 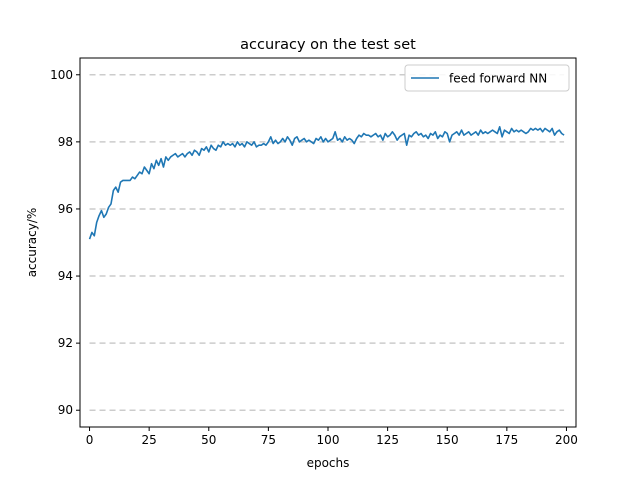 I want to click on y-tick-label: 96, so click(x=65, y=209).